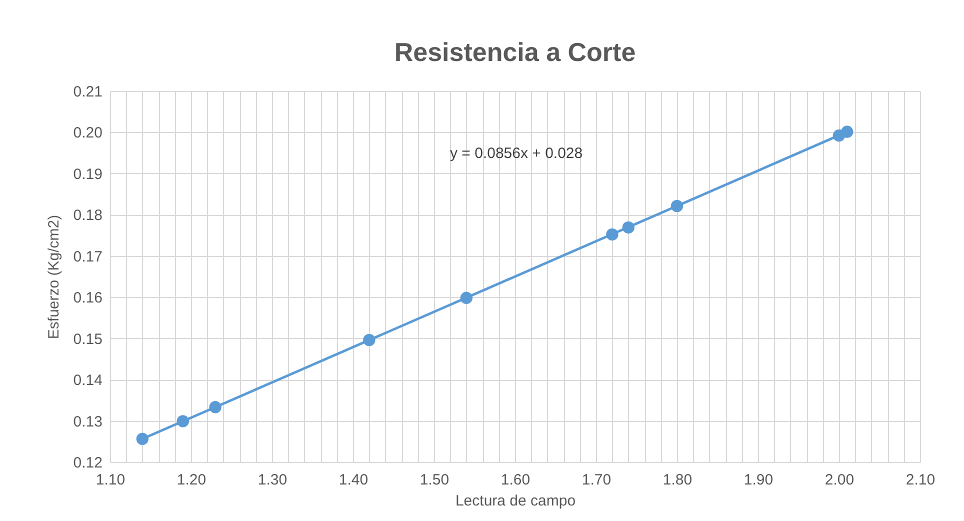 This screenshot has height=521, width=964. Describe the element at coordinates (87, 257) in the screenshot. I see `y-tick-label: 0.17` at that location.